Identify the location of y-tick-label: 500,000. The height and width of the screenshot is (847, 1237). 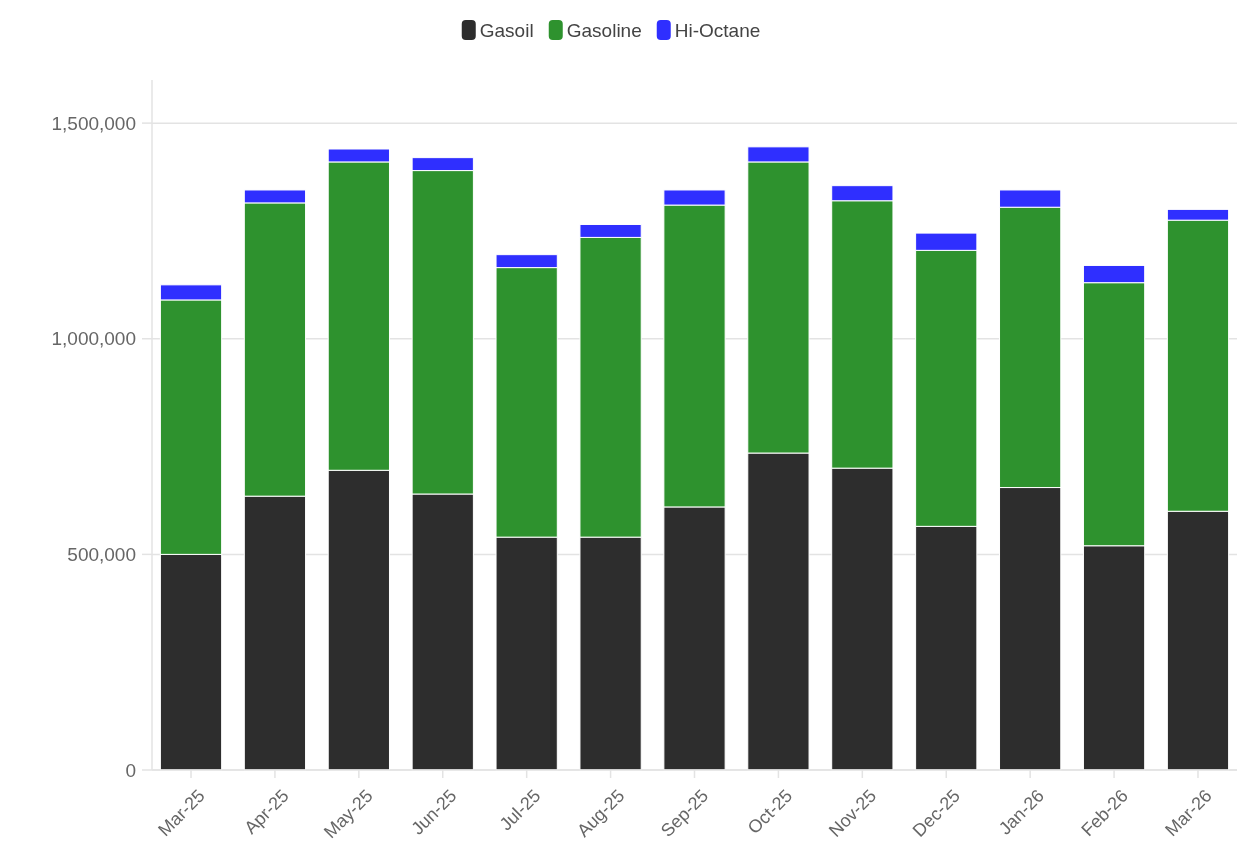
(101, 555).